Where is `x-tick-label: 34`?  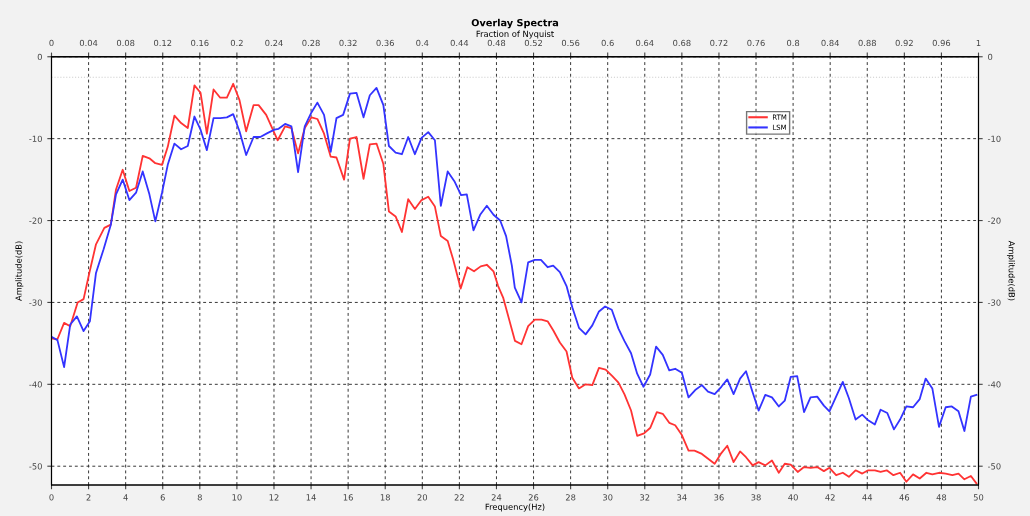 x-tick-label: 34 is located at coordinates (682, 497).